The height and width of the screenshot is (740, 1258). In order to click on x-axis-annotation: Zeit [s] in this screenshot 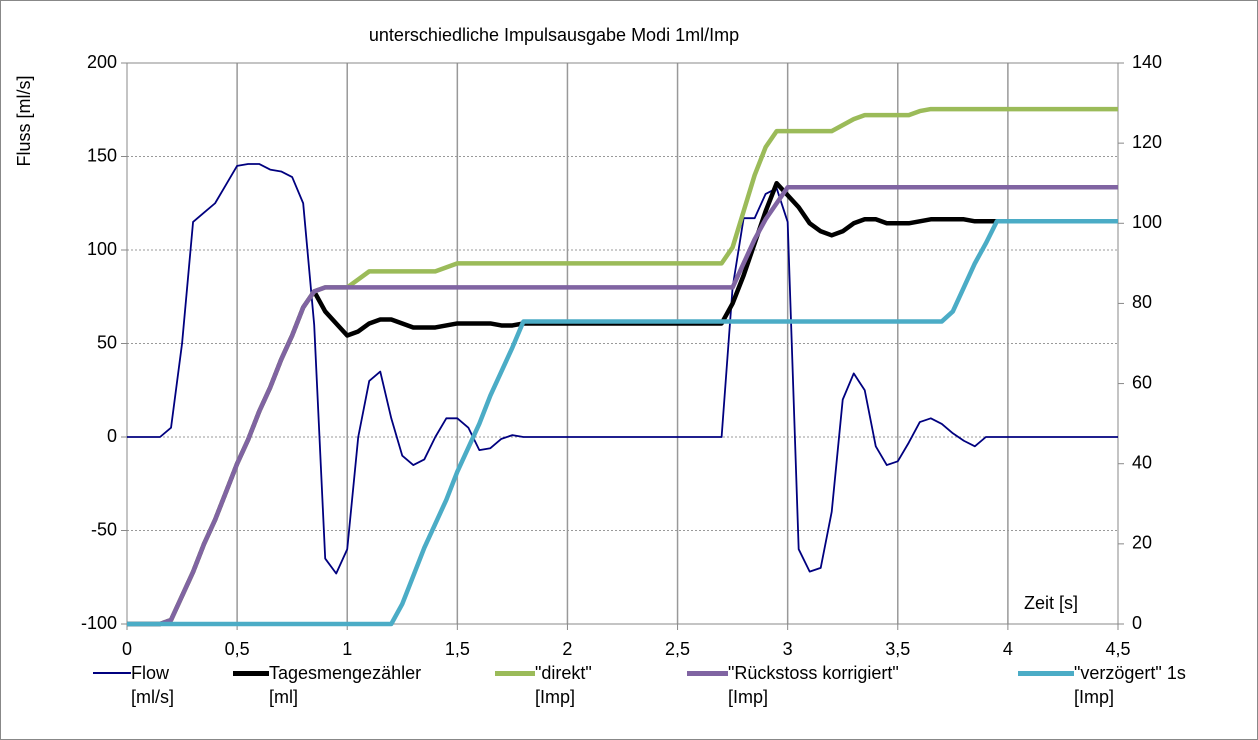, I will do `click(1051, 603)`.